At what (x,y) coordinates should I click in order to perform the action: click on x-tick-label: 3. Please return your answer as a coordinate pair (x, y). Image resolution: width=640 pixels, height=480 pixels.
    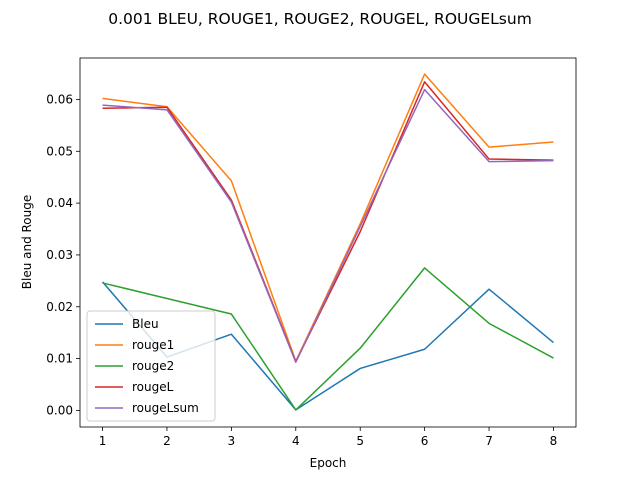
    Looking at the image, I should click on (232, 441).